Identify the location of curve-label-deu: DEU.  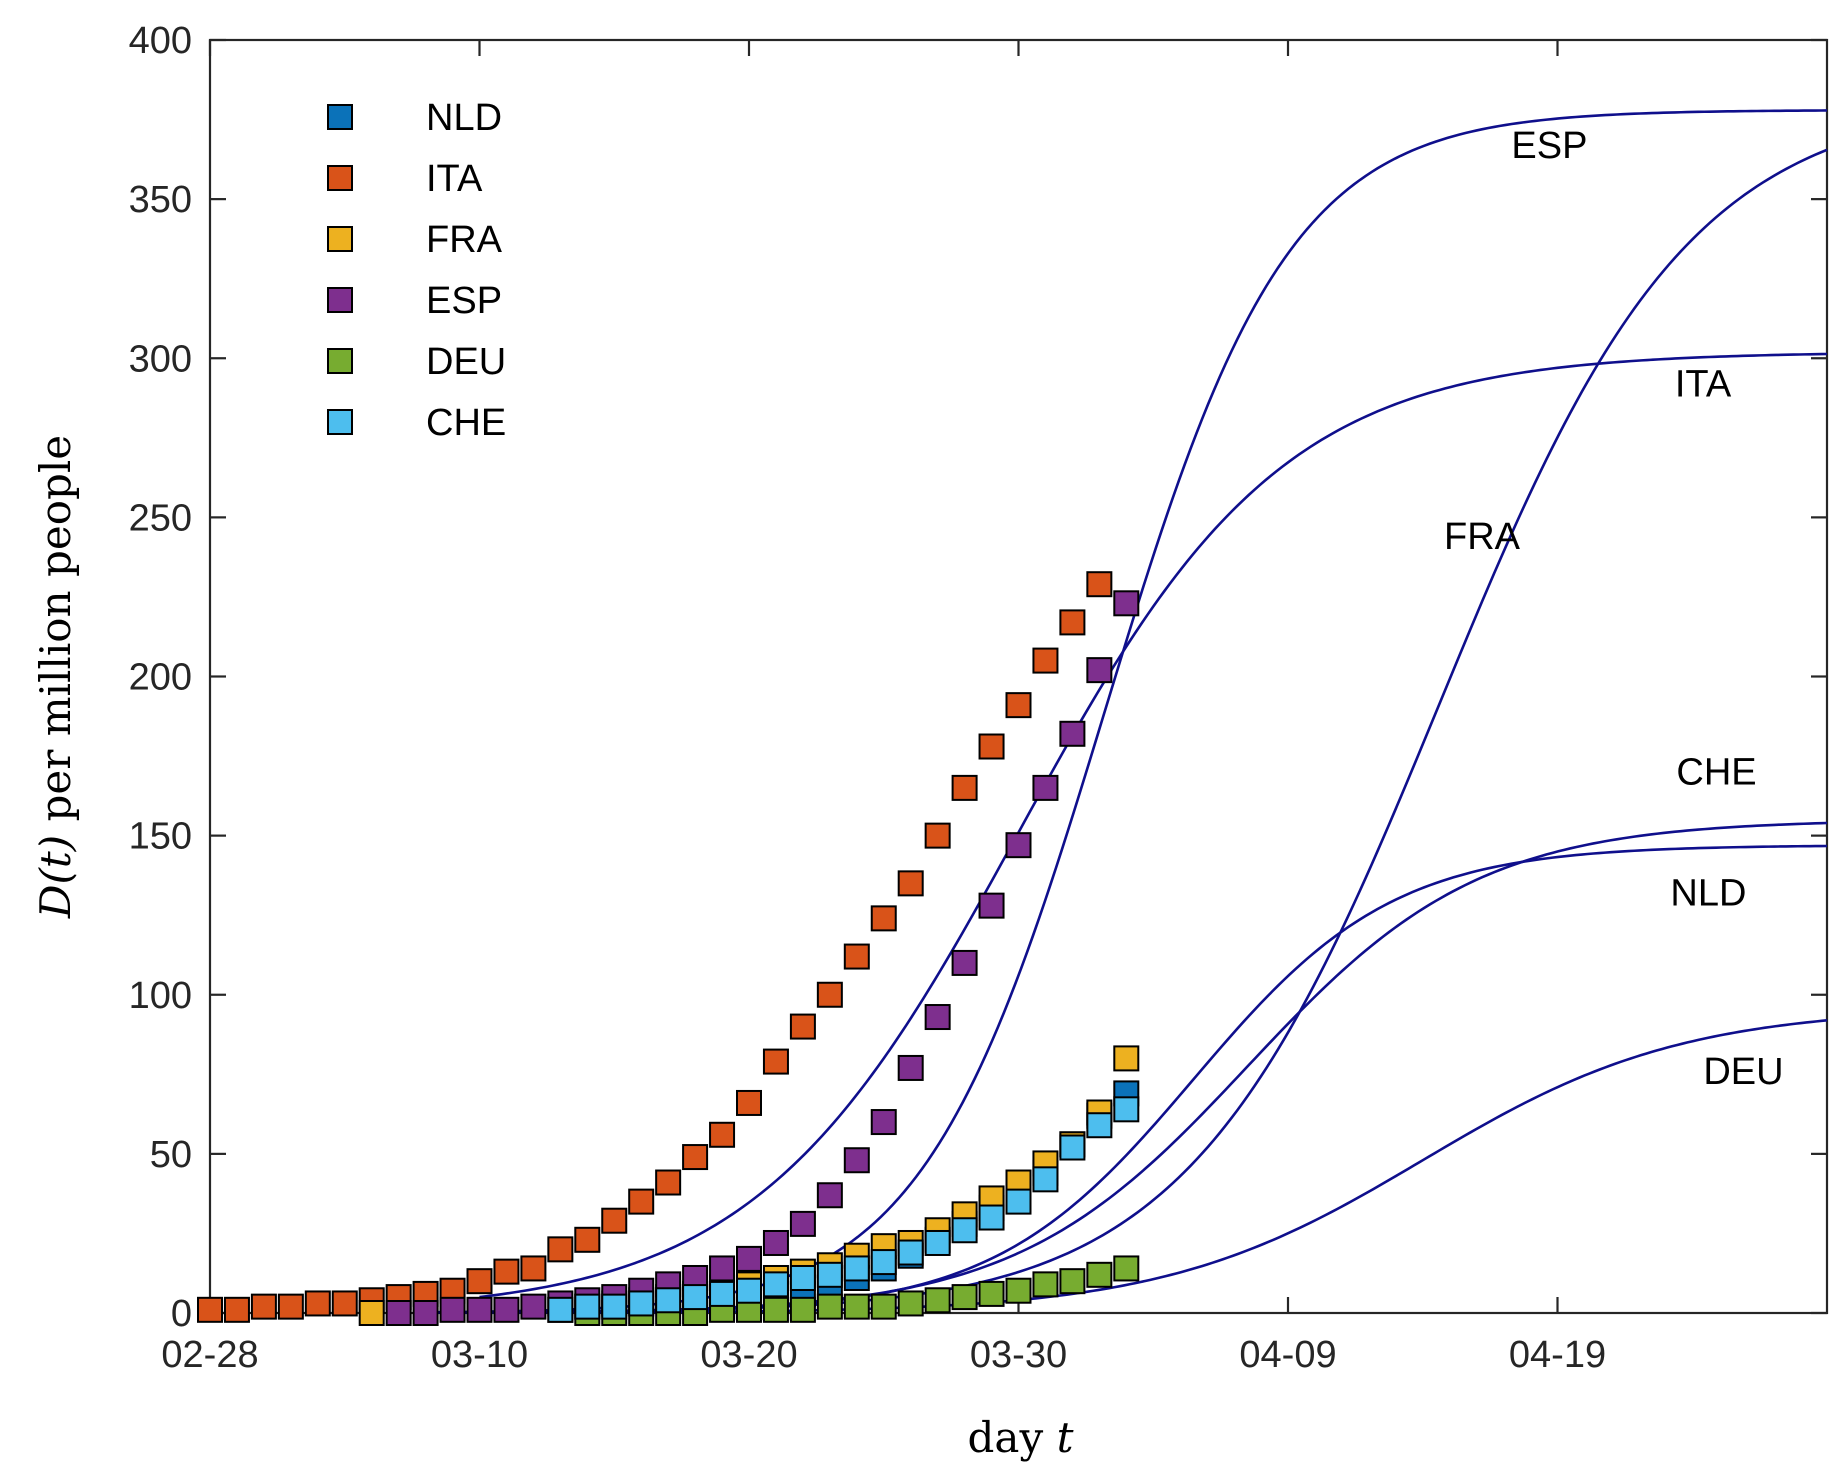
(1743, 1072).